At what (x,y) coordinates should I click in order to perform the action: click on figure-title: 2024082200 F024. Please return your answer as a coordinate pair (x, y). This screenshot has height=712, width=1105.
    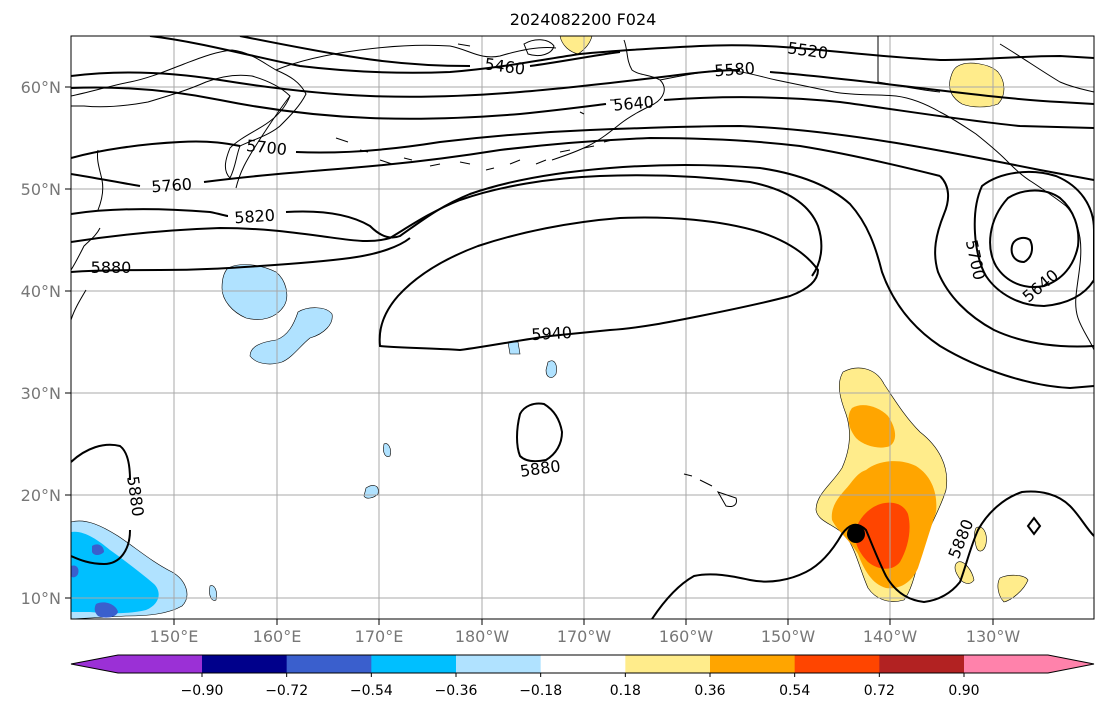
    Looking at the image, I should click on (583, 19).